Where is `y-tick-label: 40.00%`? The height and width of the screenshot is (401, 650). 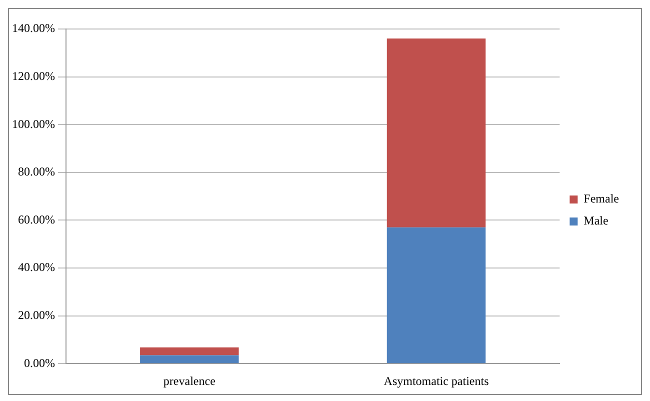
y-tick-label: 40.00% is located at coordinates (36, 267).